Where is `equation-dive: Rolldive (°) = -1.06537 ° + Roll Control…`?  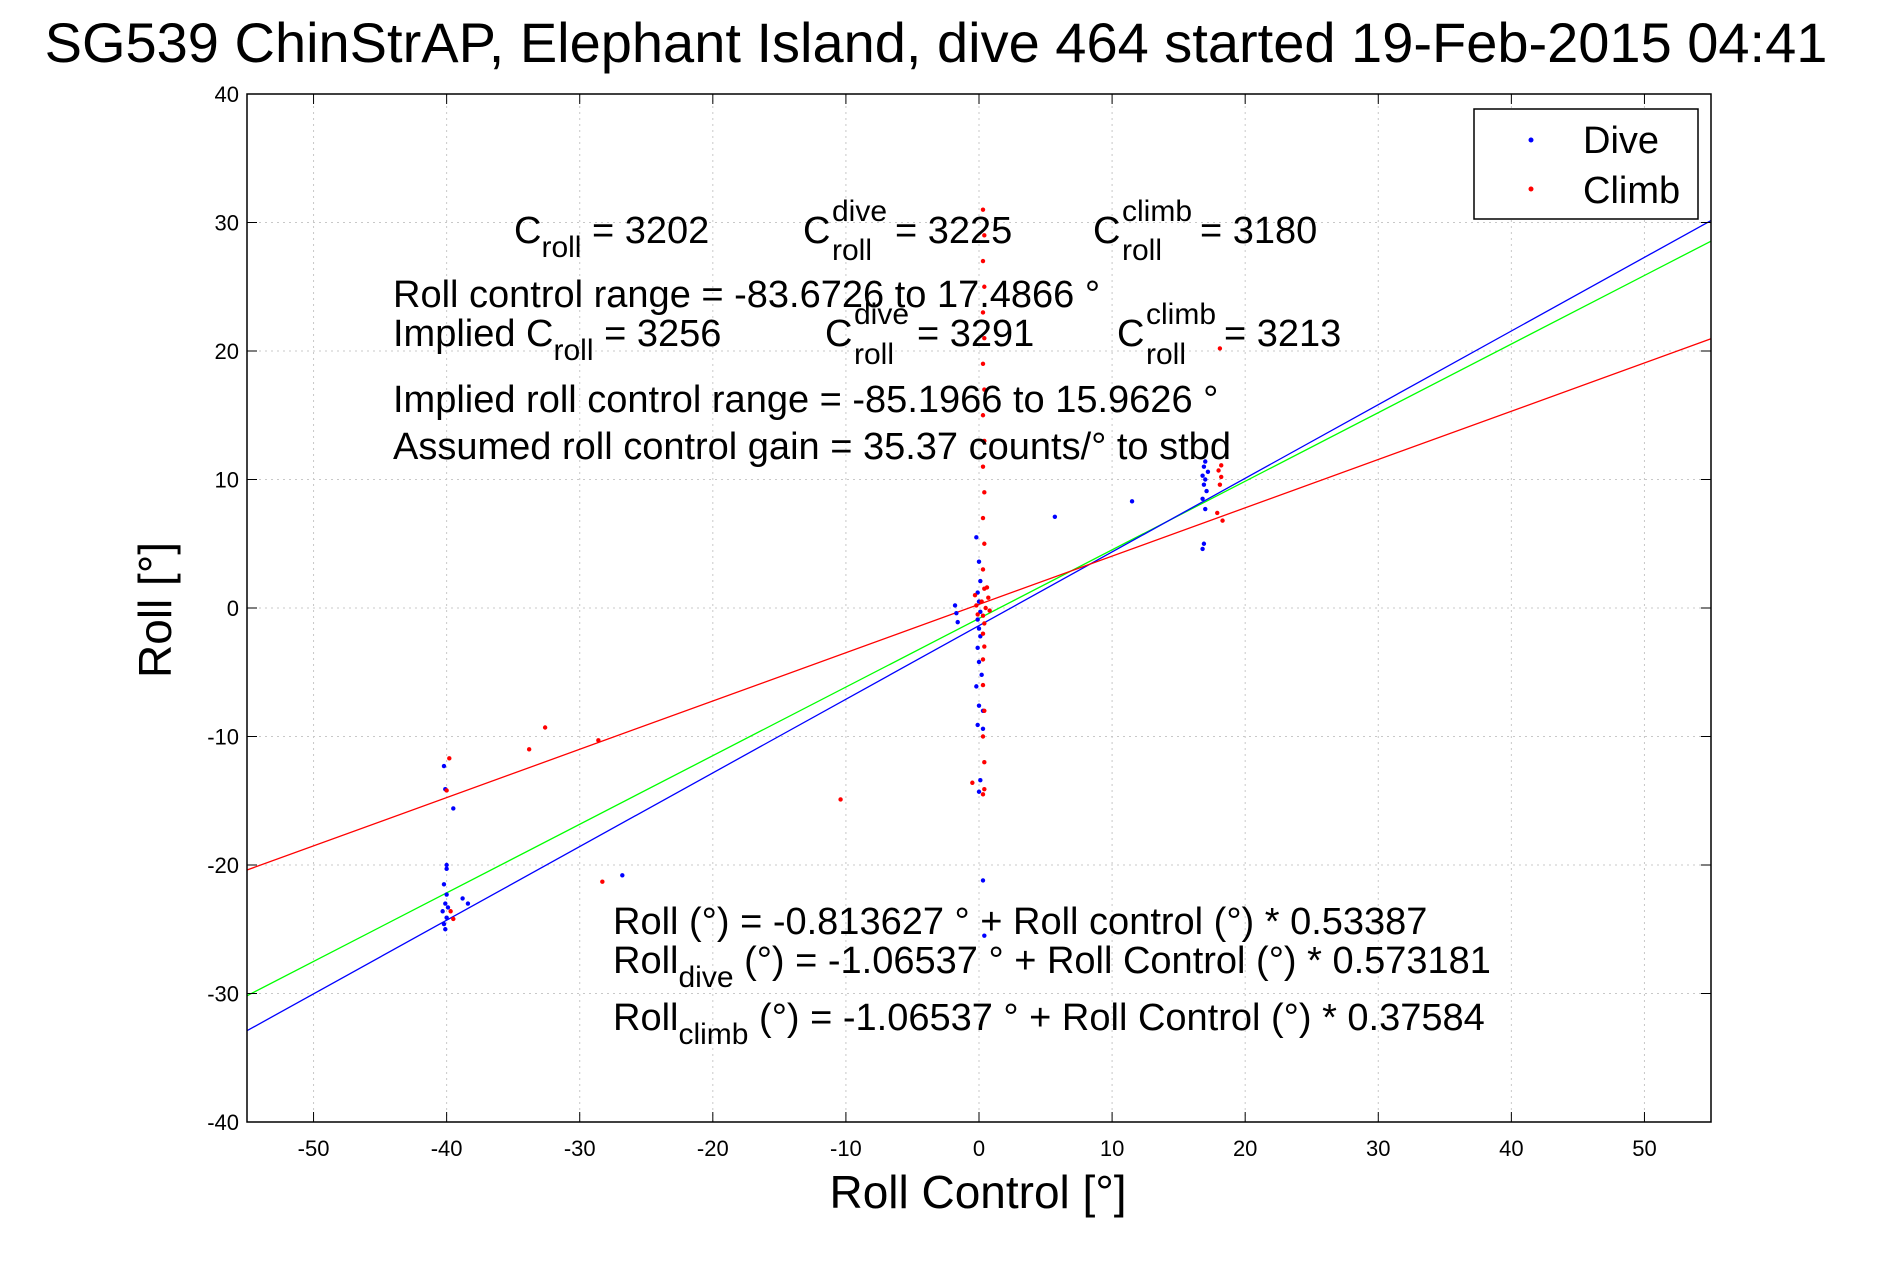
equation-dive: Rolldive (°) = -1.06537 ° + Roll Control… is located at coordinates (1052, 967).